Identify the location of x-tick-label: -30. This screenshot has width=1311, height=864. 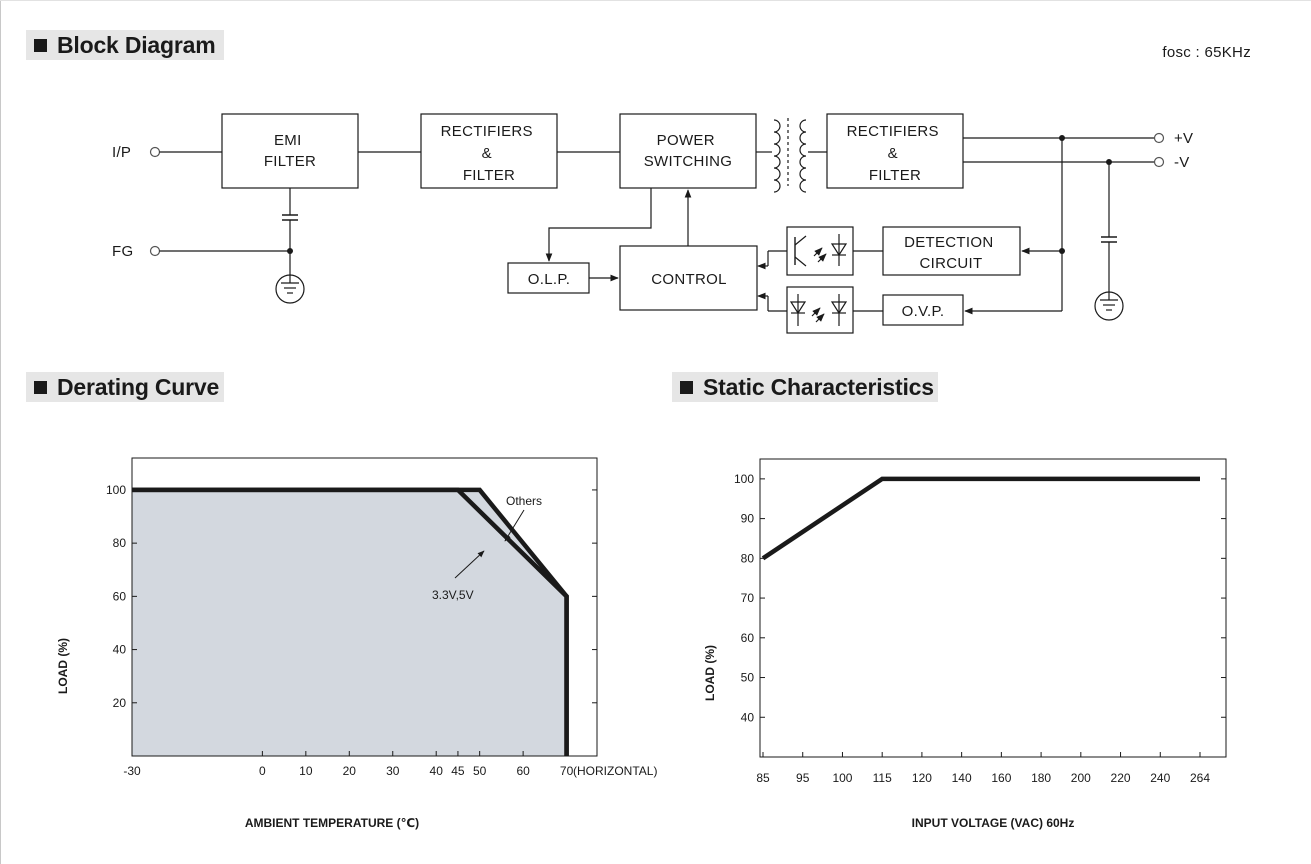
(132, 771).